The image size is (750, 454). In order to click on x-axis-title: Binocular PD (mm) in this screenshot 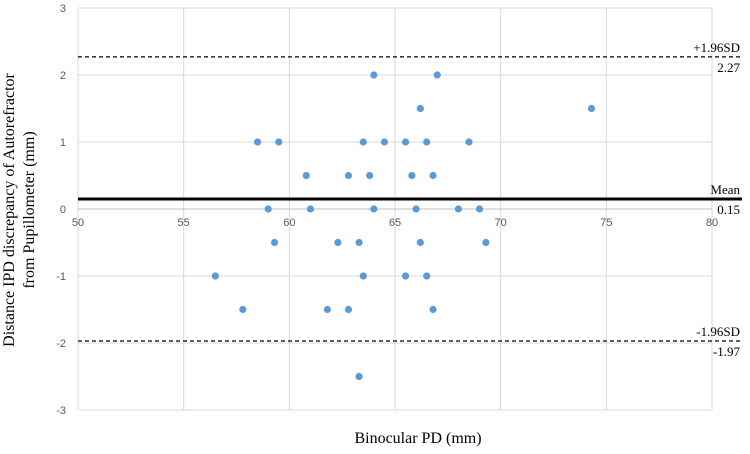, I will do `click(417, 438)`.